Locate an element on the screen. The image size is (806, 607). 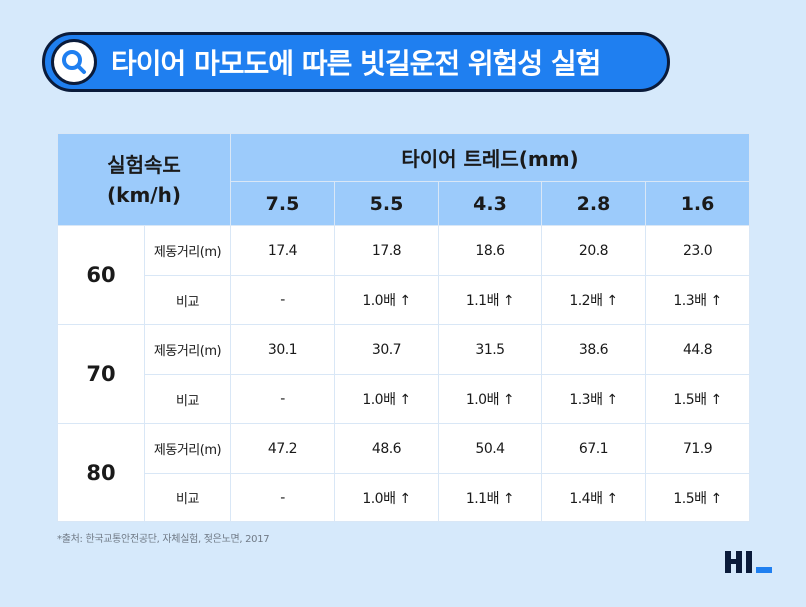
speed-cell: 70 is located at coordinates (101, 374).